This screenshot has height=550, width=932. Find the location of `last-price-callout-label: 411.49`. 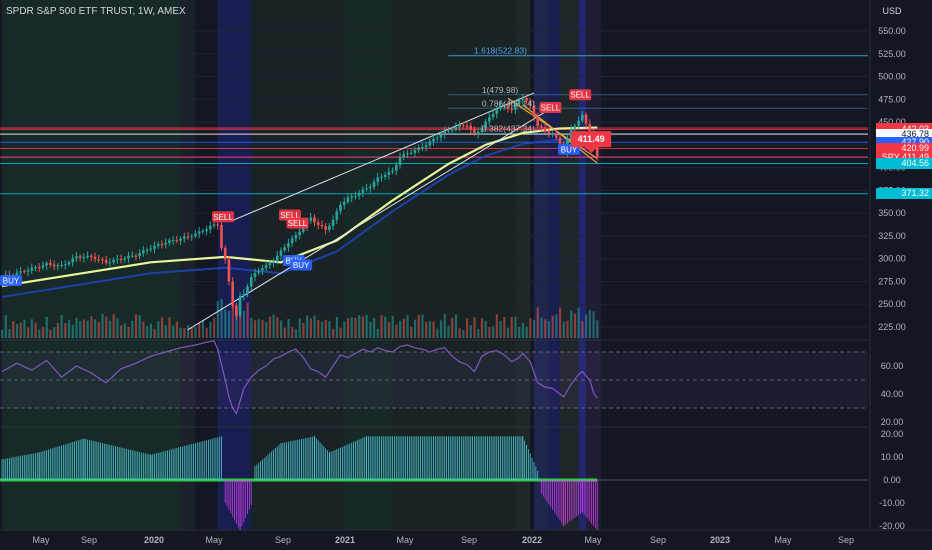

last-price-callout-label: 411.49 is located at coordinates (591, 139).